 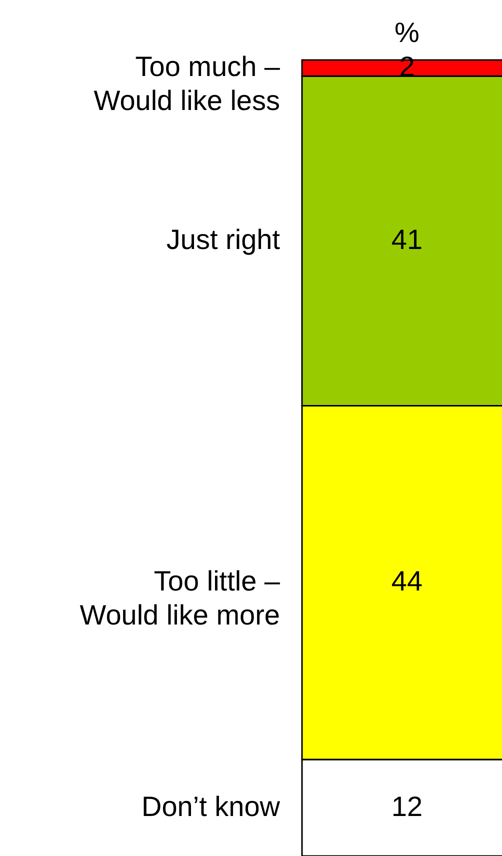 What do you see at coordinates (407, 581) in the screenshot?
I see `data-label: 44` at bounding box center [407, 581].